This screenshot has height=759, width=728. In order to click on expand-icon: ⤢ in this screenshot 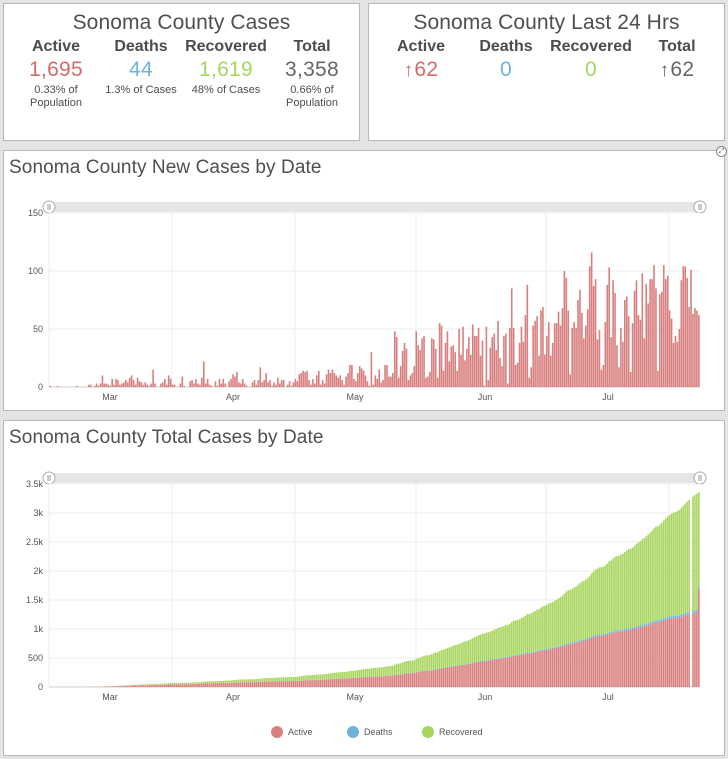, I will do `click(721, 151)`.